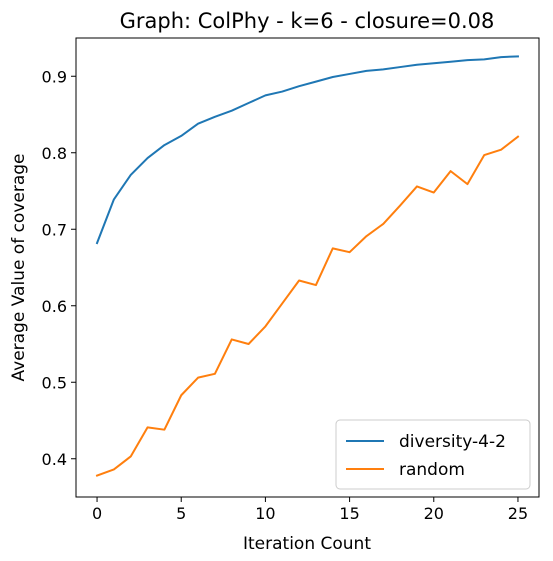  Describe the element at coordinates (307, 21) in the screenshot. I see `chart-title: Graph: ColPhy - k=6 - closure=0.08` at that location.